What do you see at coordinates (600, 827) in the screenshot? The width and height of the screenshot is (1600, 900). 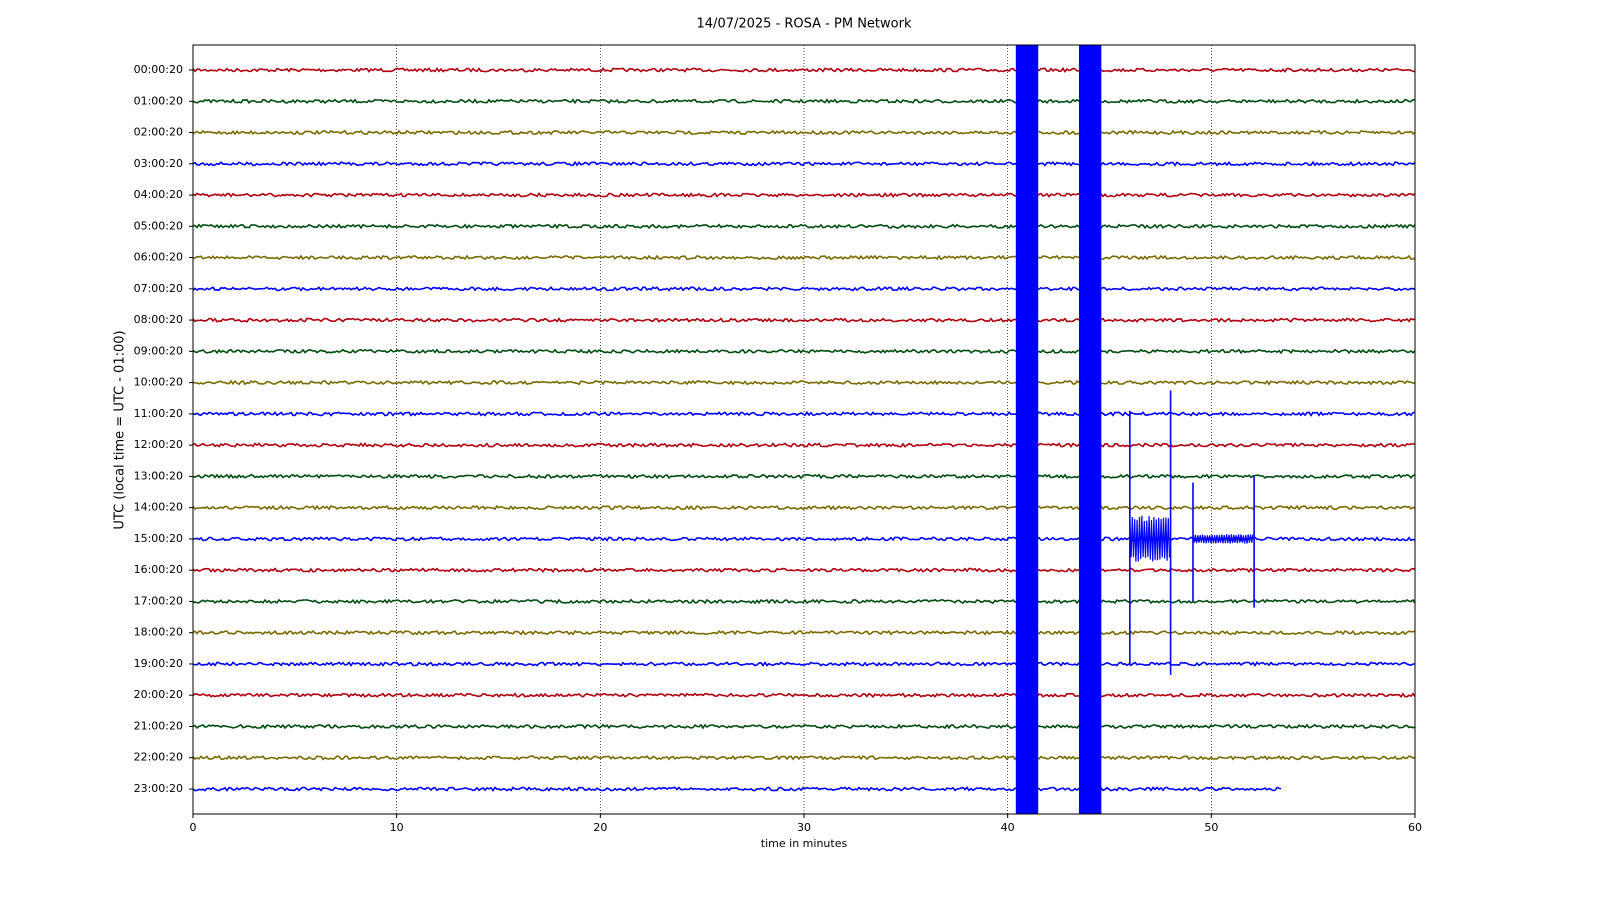 I see `x-tick-label: 20` at bounding box center [600, 827].